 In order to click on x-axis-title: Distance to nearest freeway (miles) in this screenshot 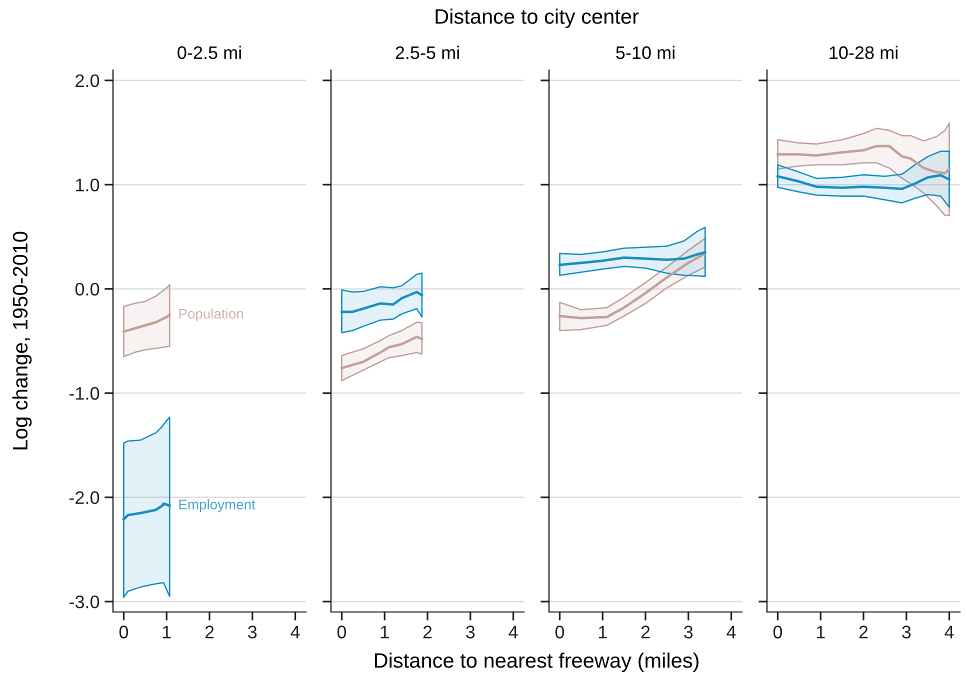, I will do `click(536, 662)`.